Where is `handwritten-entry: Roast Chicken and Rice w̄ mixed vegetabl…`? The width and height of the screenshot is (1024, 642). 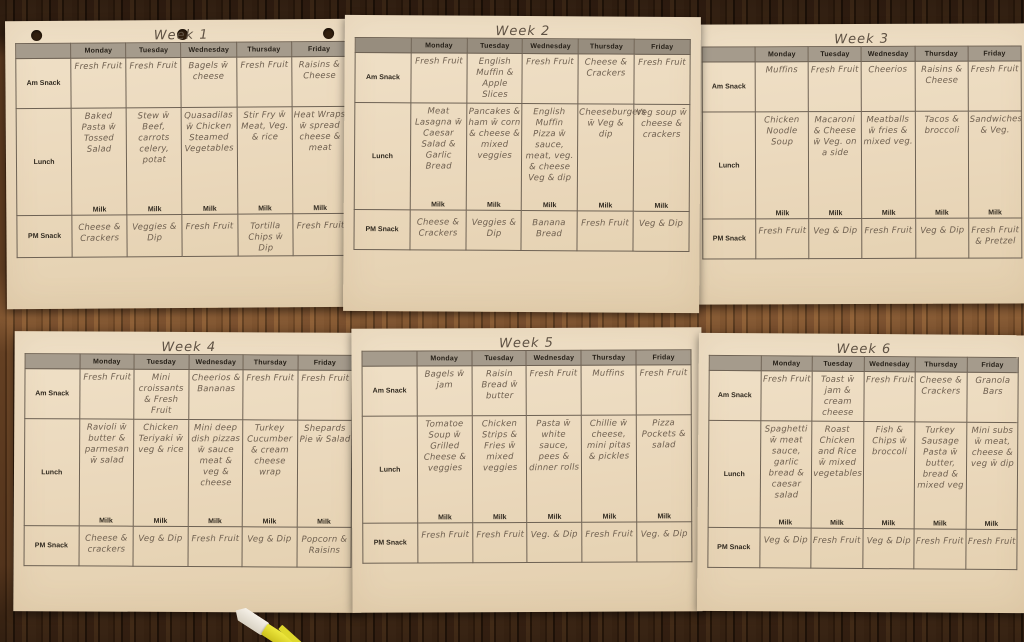 handwritten-entry: Roast Chicken and Rice w̄ mixed vegetabl… is located at coordinates (838, 452).